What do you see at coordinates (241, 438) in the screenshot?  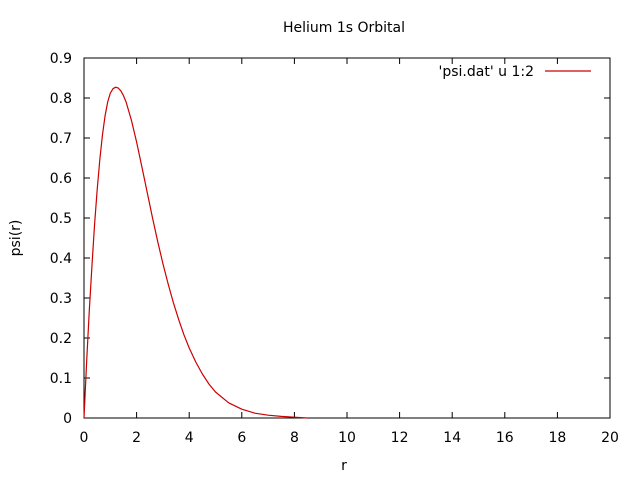 I see `x-tick-label: 6` at bounding box center [241, 438].